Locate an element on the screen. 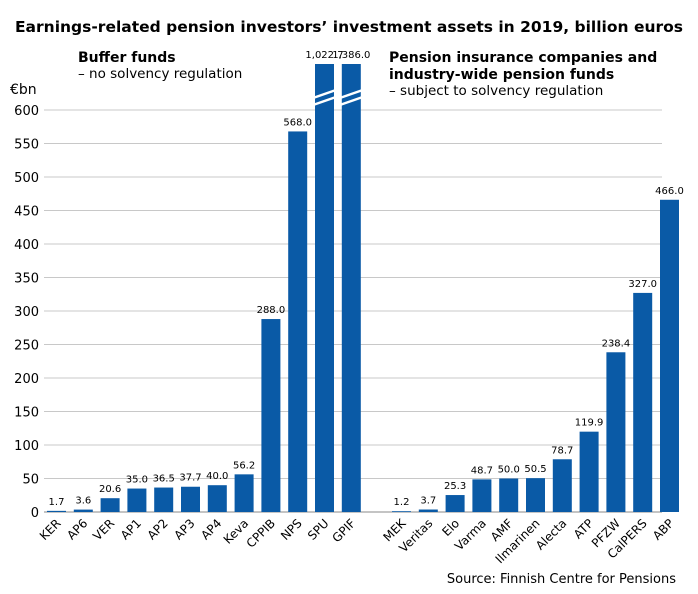  y-tick-label: 600 is located at coordinates (26, 111).